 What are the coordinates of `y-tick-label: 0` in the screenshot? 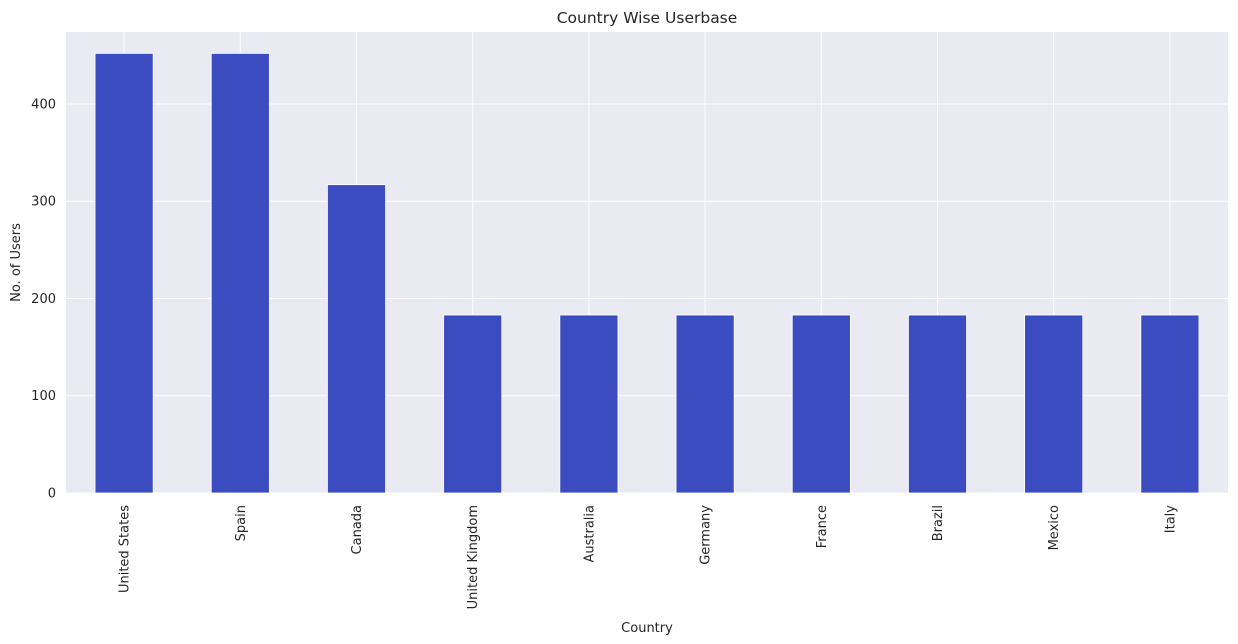 It's located at (52, 494).